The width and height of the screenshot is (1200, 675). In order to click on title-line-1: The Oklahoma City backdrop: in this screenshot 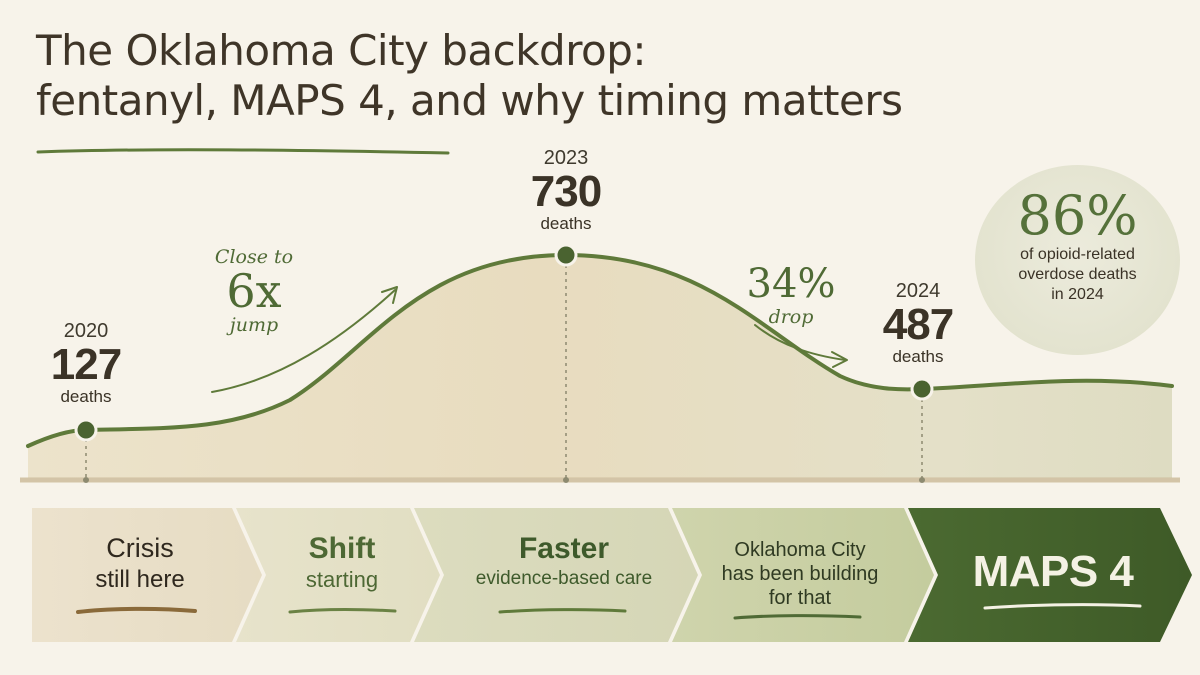, I will do `click(341, 50)`.